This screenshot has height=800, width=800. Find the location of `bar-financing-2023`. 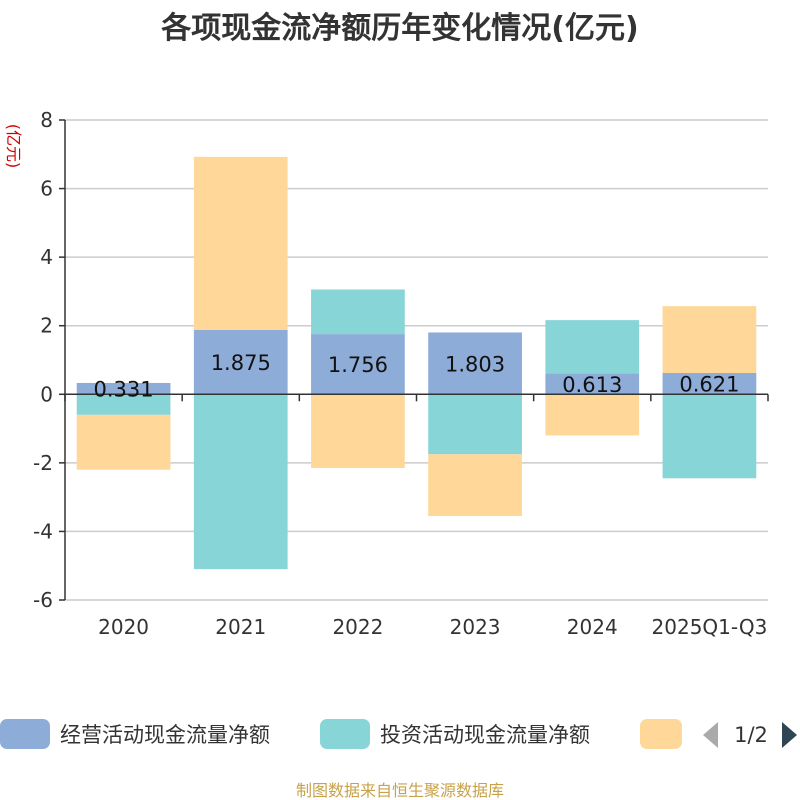

bar-financing-2023 is located at coordinates (475, 485).